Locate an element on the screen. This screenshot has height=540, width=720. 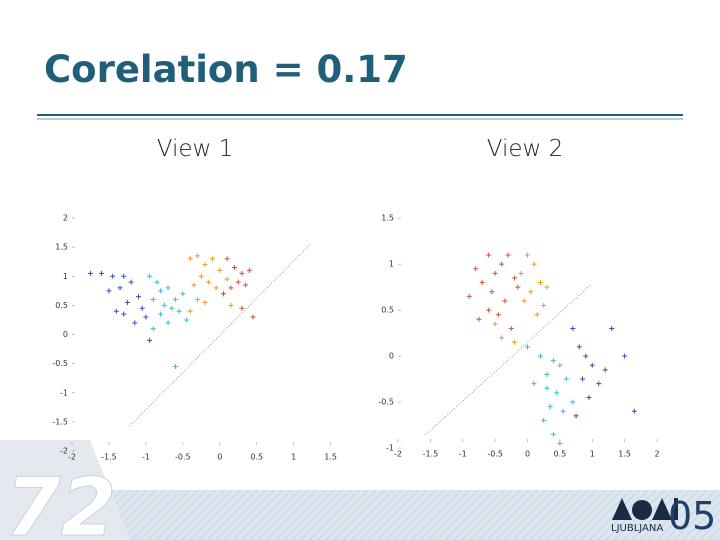
x-tick-label: -1 is located at coordinates (146, 457).